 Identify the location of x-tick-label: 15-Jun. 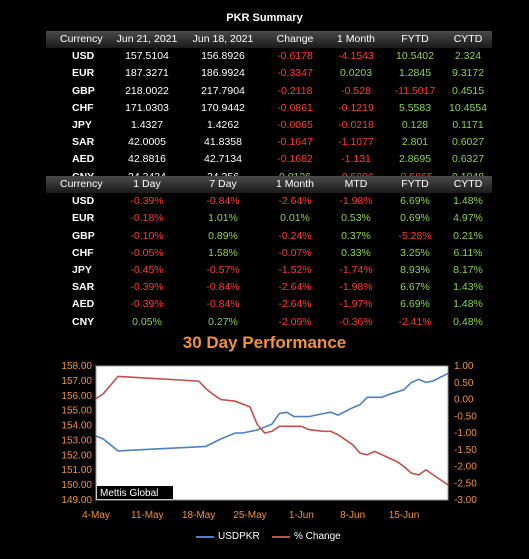
(404, 515).